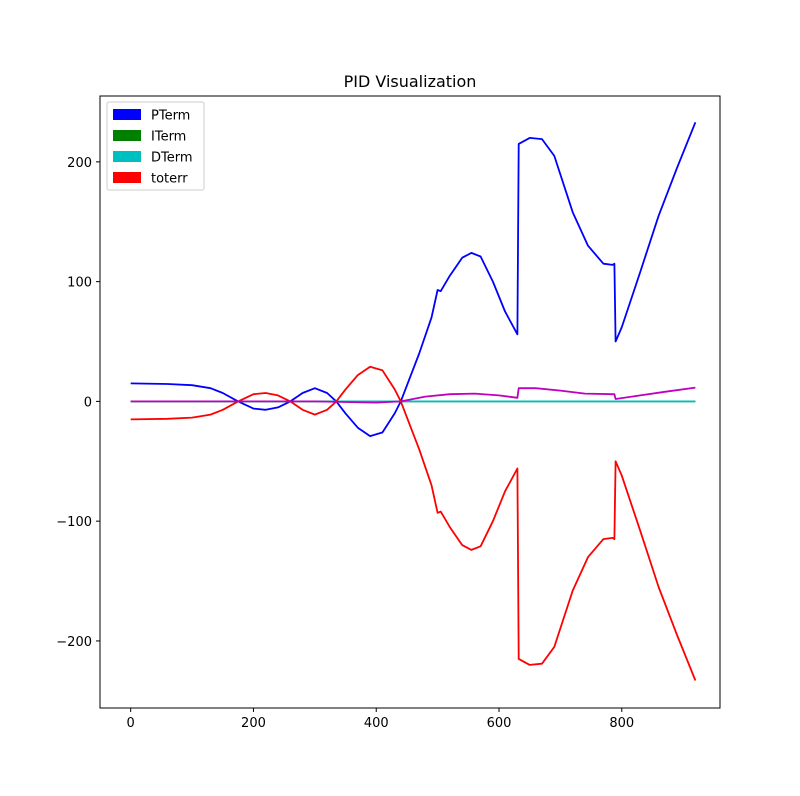 The width and height of the screenshot is (800, 796). What do you see at coordinates (88, 402) in the screenshot?
I see `y-tick-label: 0` at bounding box center [88, 402].